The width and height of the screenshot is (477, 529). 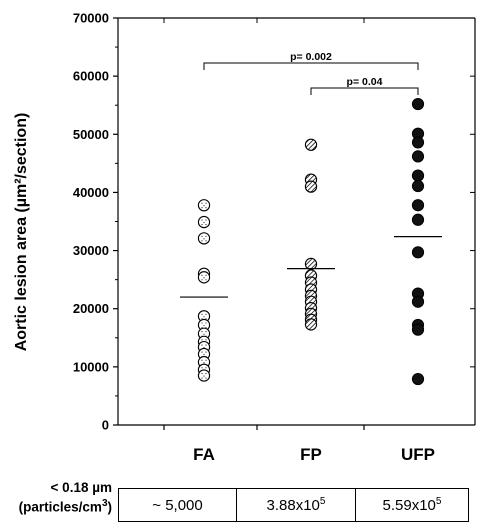 I want to click on table-cell-fp: 3.88x105, so click(x=296, y=505).